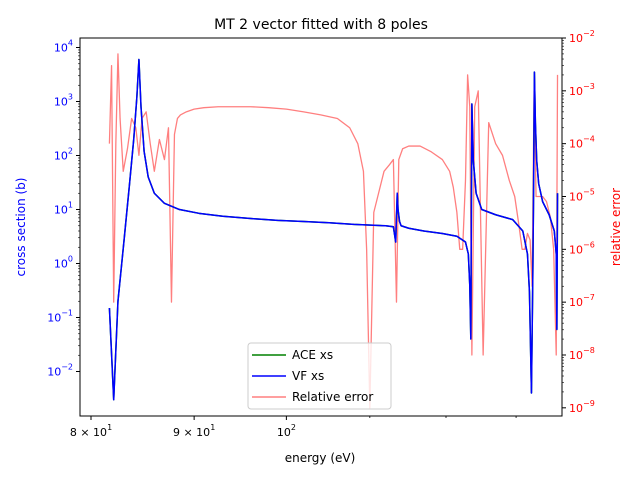 The width and height of the screenshot is (640, 480). Describe the element at coordinates (320, 458) in the screenshot. I see `x-axis-label: energy (eV)` at that location.